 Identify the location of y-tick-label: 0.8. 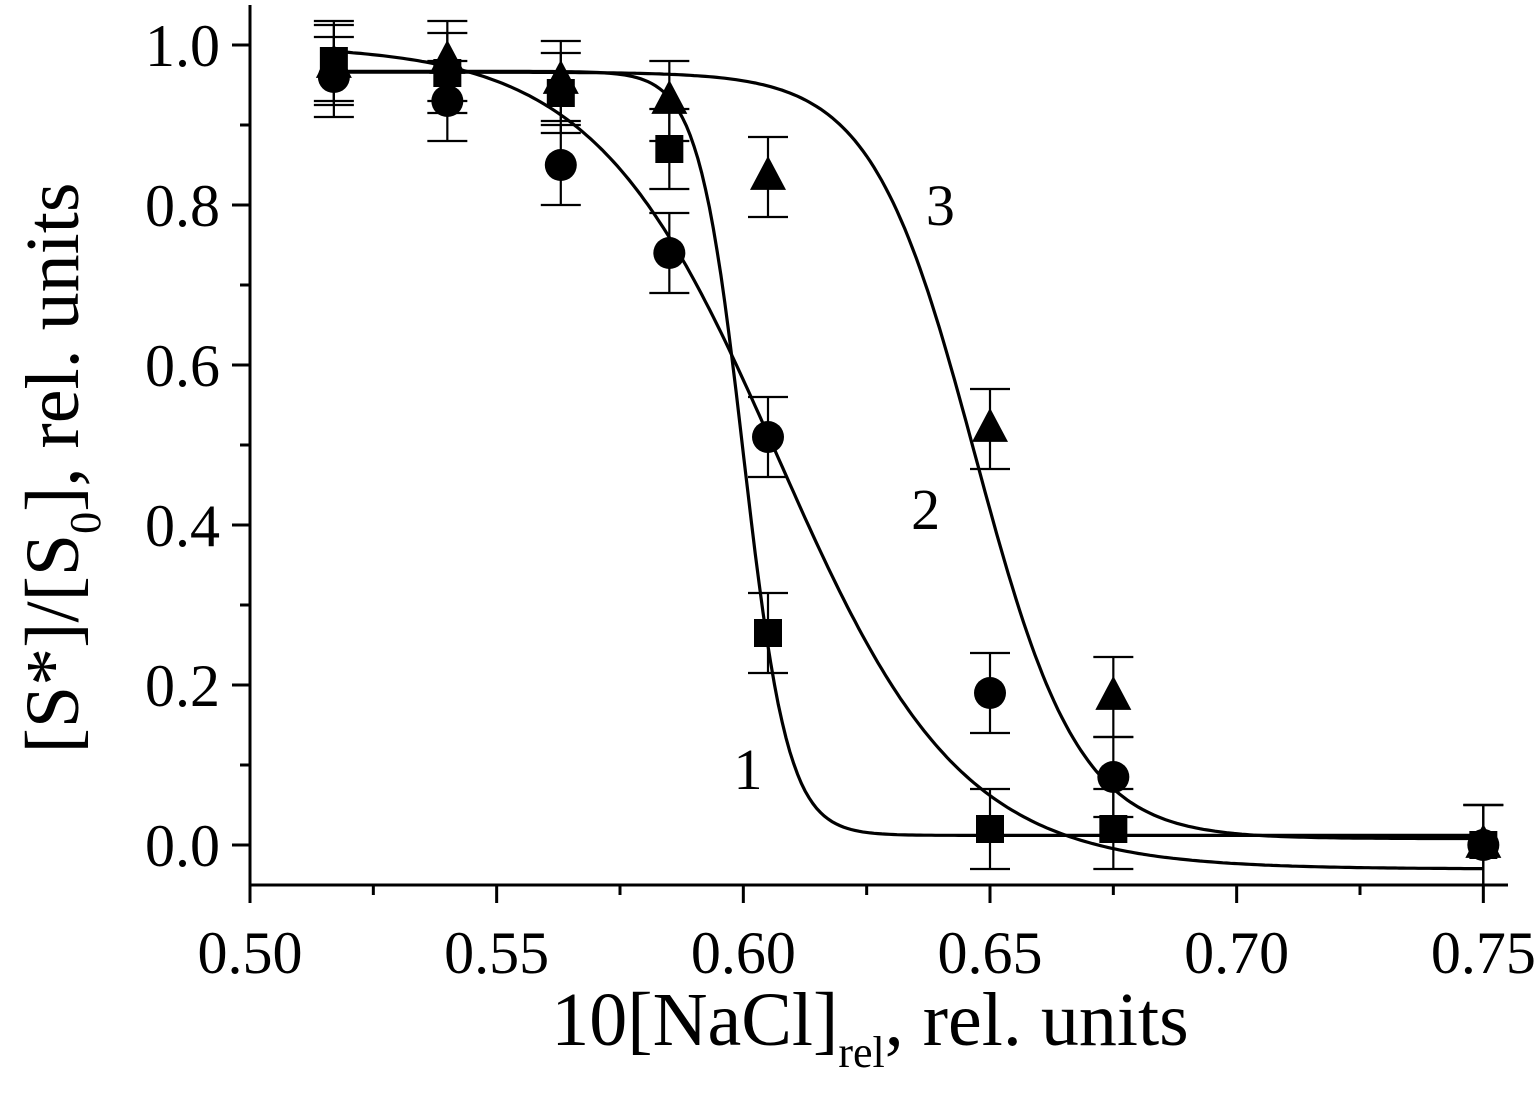
(182, 206).